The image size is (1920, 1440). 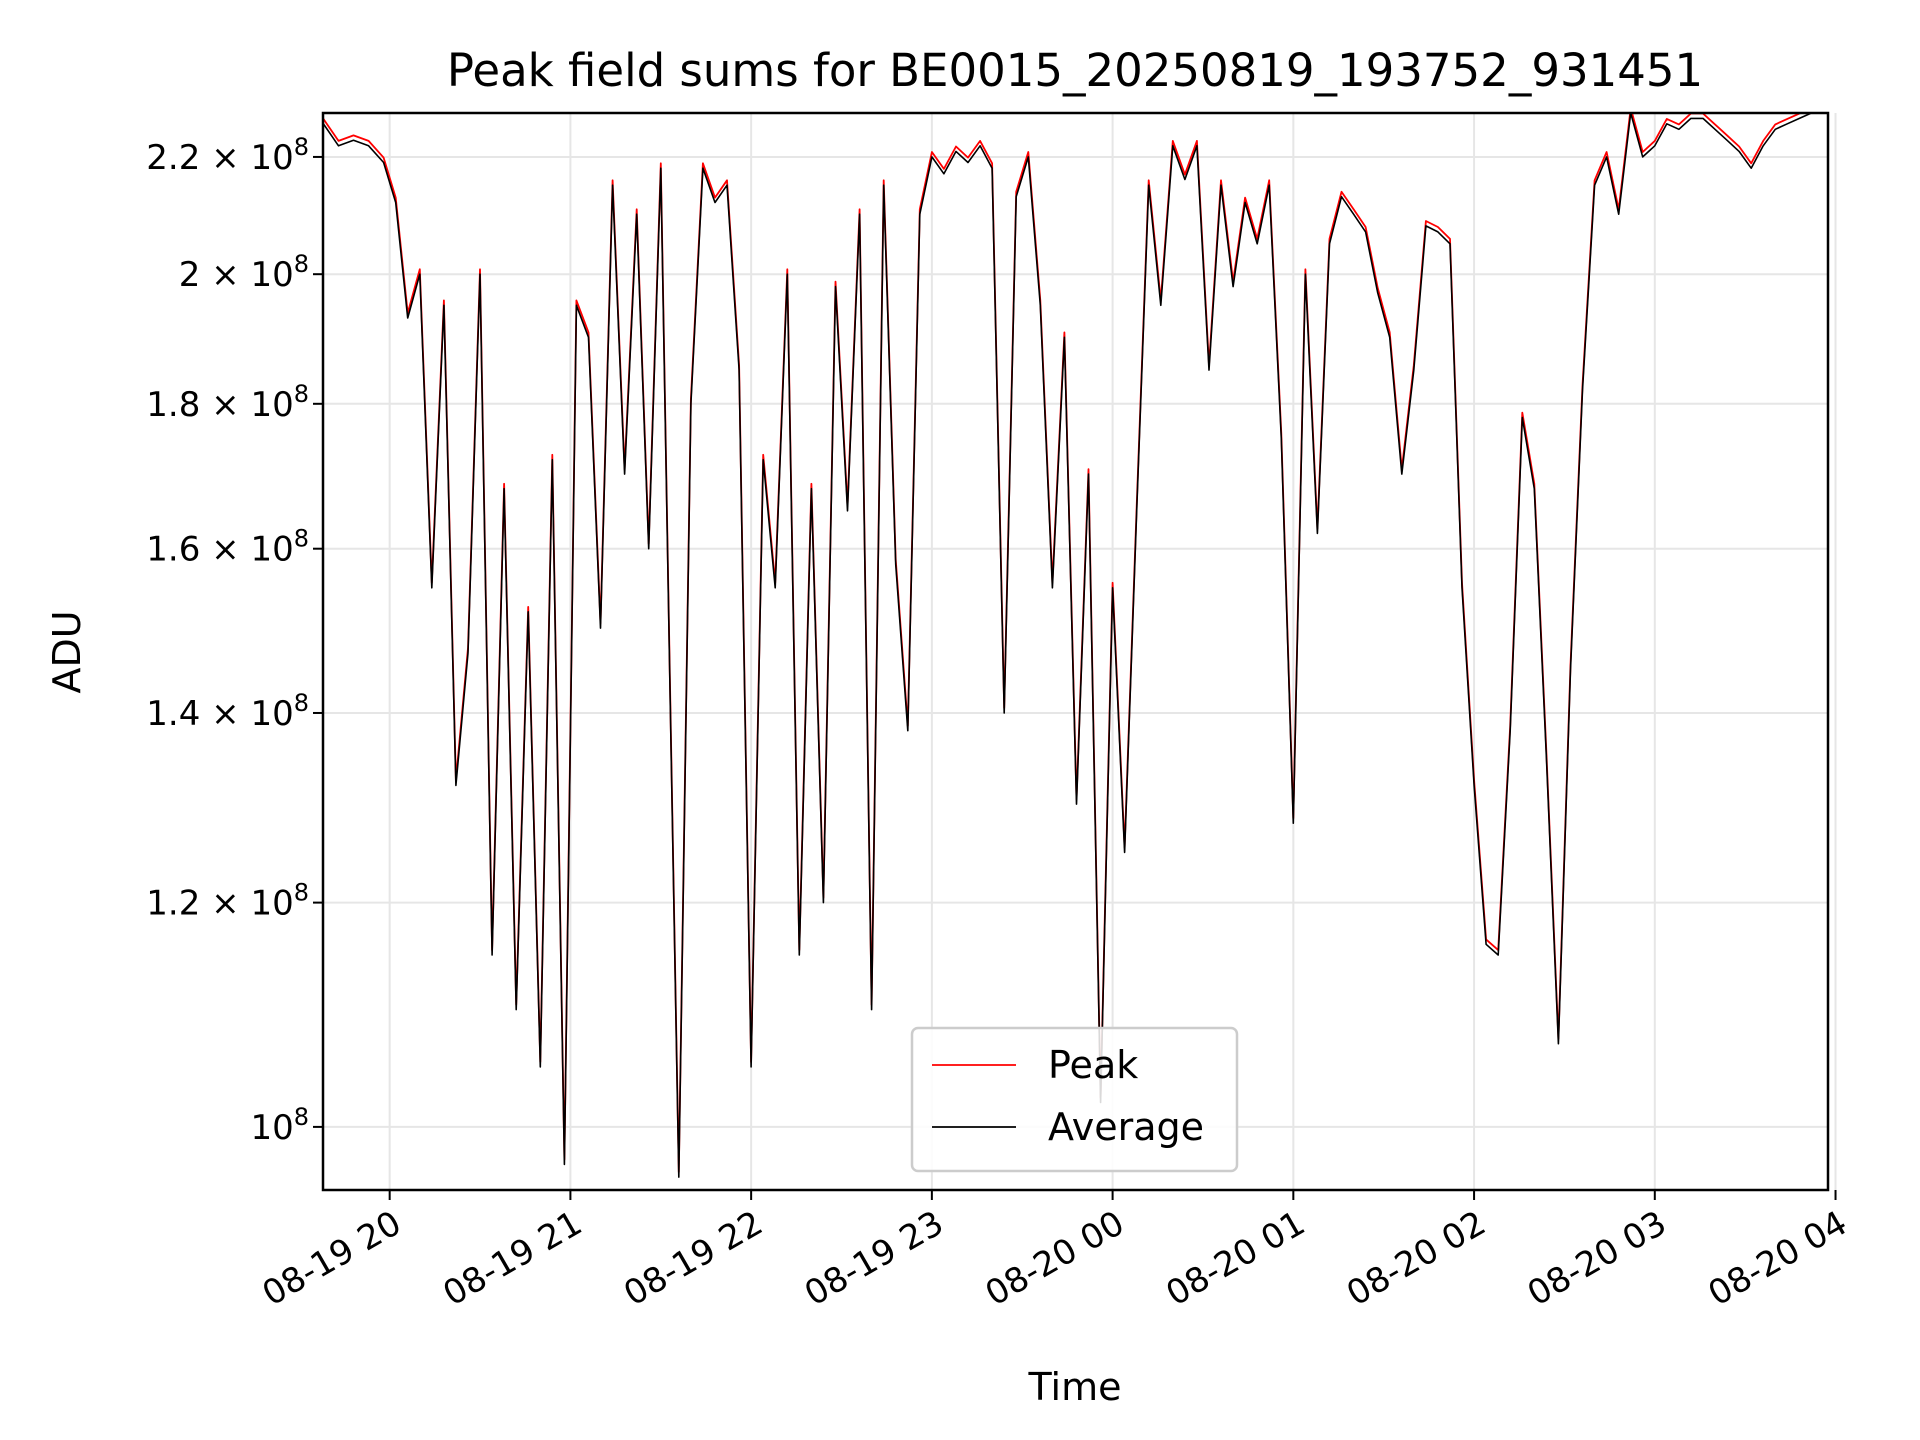 I want to click on legend: Peak Average, so click(x=1074, y=1099).